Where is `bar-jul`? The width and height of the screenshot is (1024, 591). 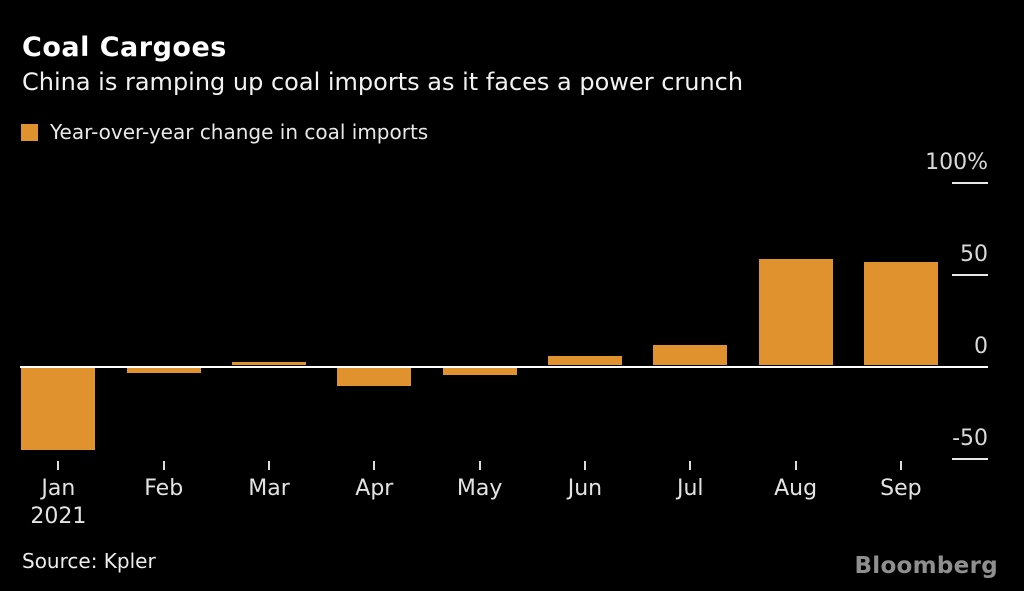
bar-jul is located at coordinates (690, 355).